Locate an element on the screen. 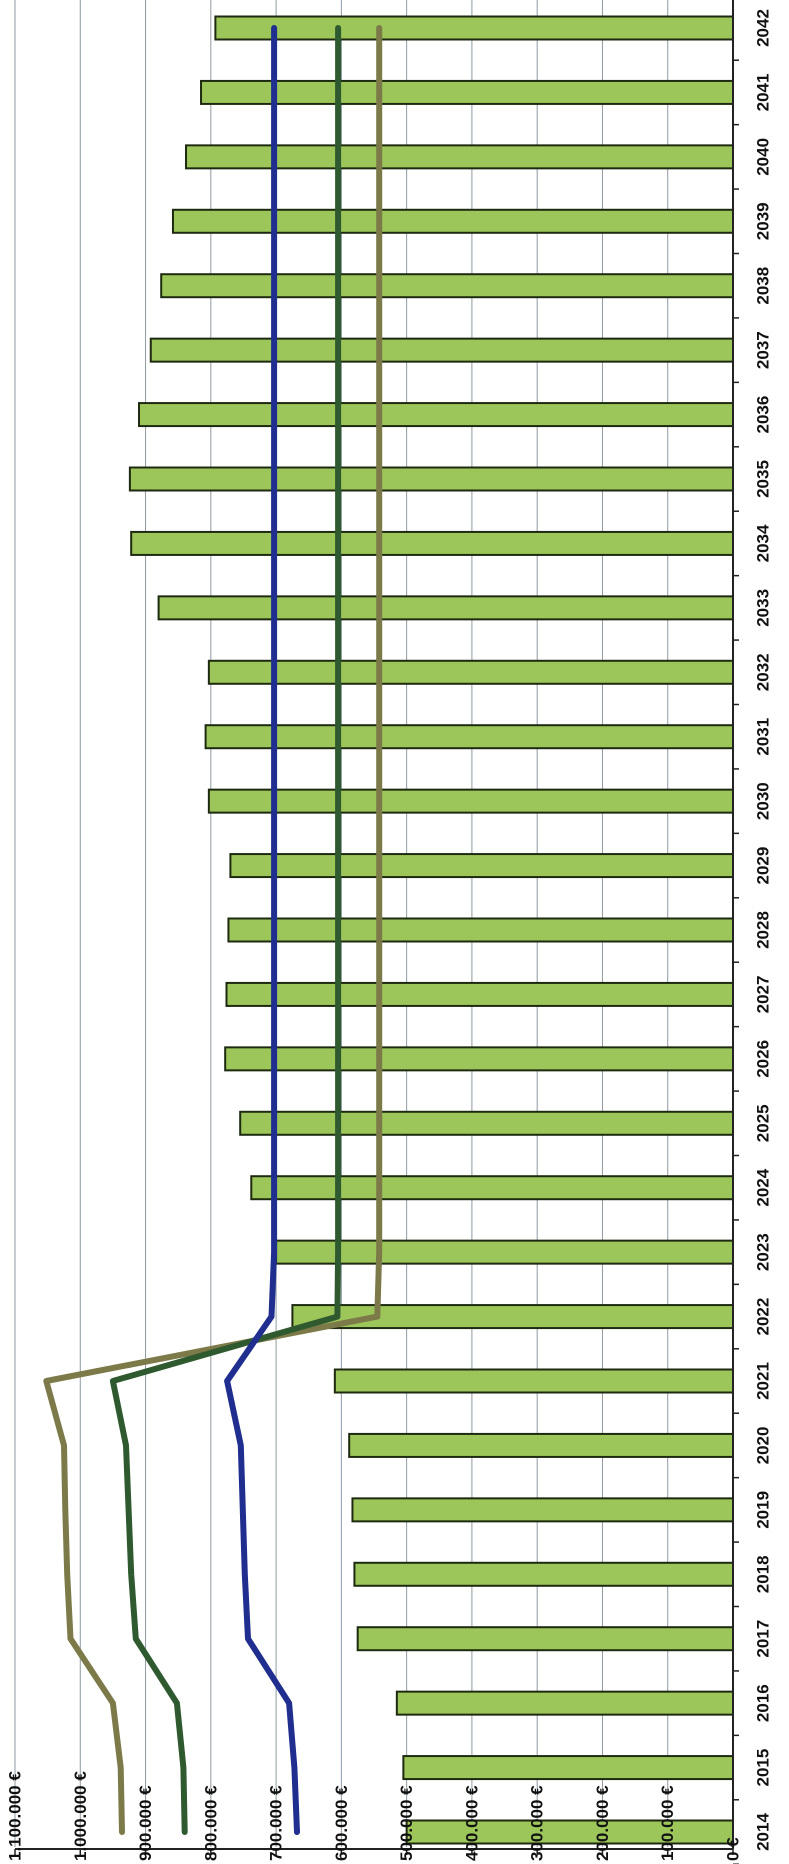 The image size is (789, 1864). category-label: 2038 is located at coordinates (763, 286).